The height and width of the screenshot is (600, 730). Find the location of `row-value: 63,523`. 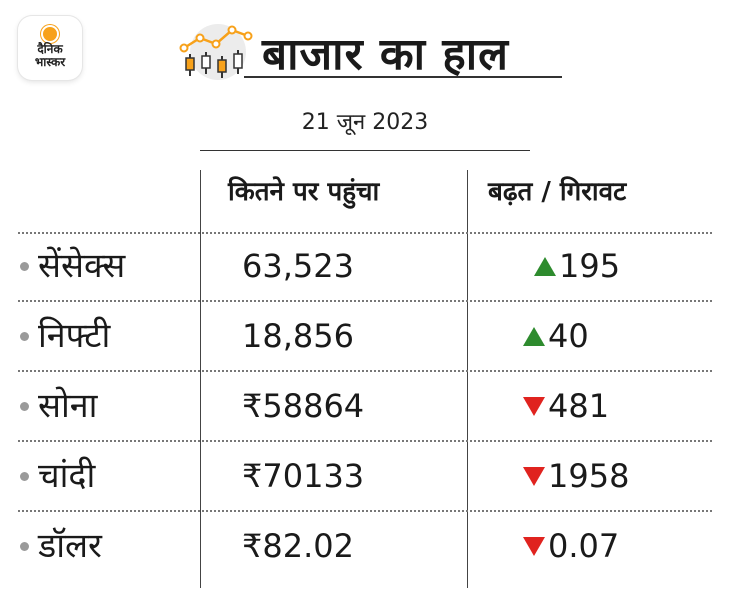

row-value: 63,523 is located at coordinates (298, 266).